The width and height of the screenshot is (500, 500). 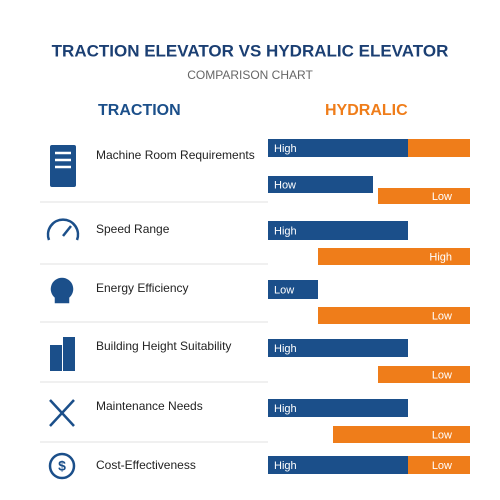 I want to click on traction-header: TRACTION, so click(x=139, y=110).